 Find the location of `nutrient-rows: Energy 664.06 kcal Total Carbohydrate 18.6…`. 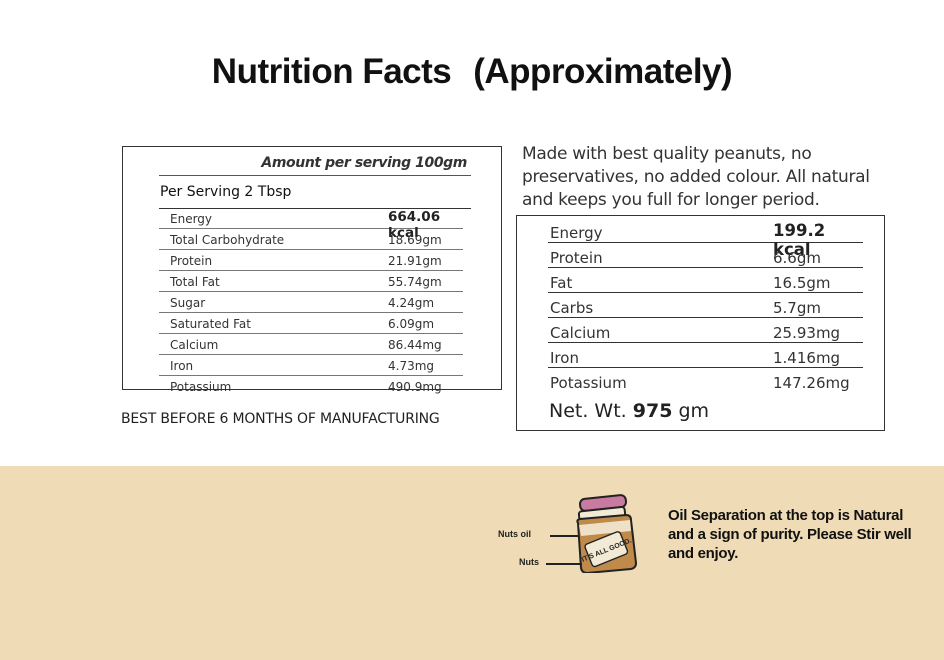

nutrient-rows: Energy 664.06 kcal Total Carbohydrate 18.6… is located at coordinates (311, 302).